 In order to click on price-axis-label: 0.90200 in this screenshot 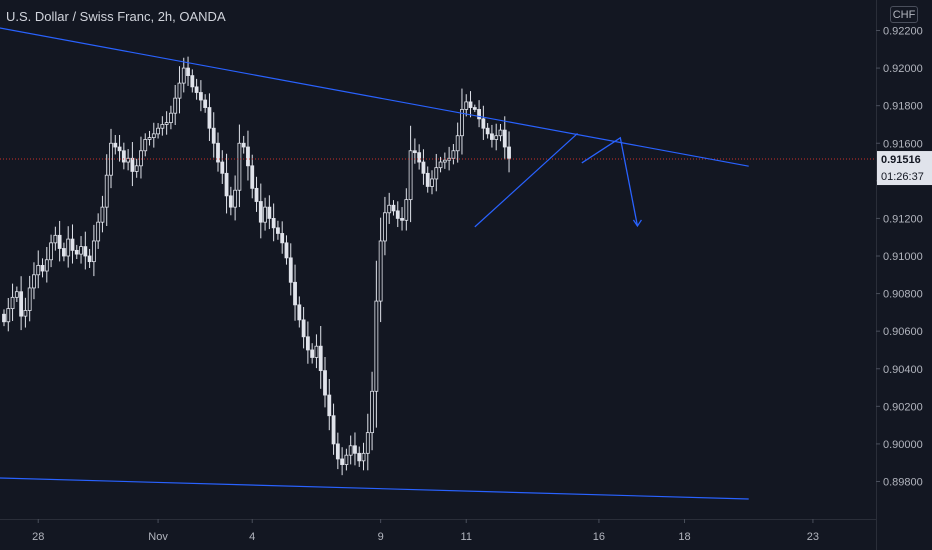, I will do `click(903, 407)`.